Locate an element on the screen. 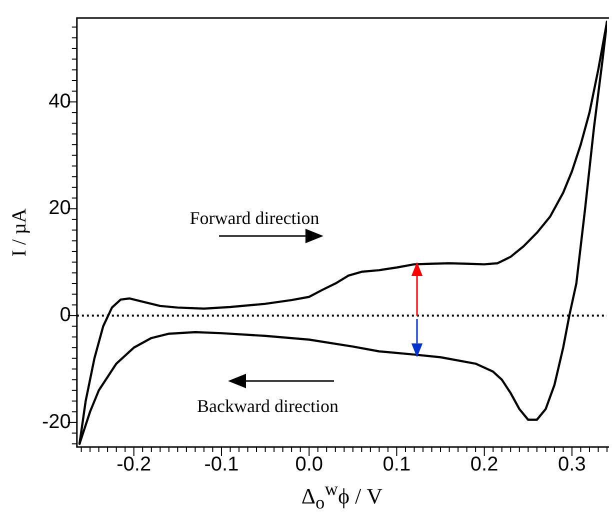 This screenshot has height=531, width=613. x-tick-label: 0.3 is located at coordinates (572, 465).